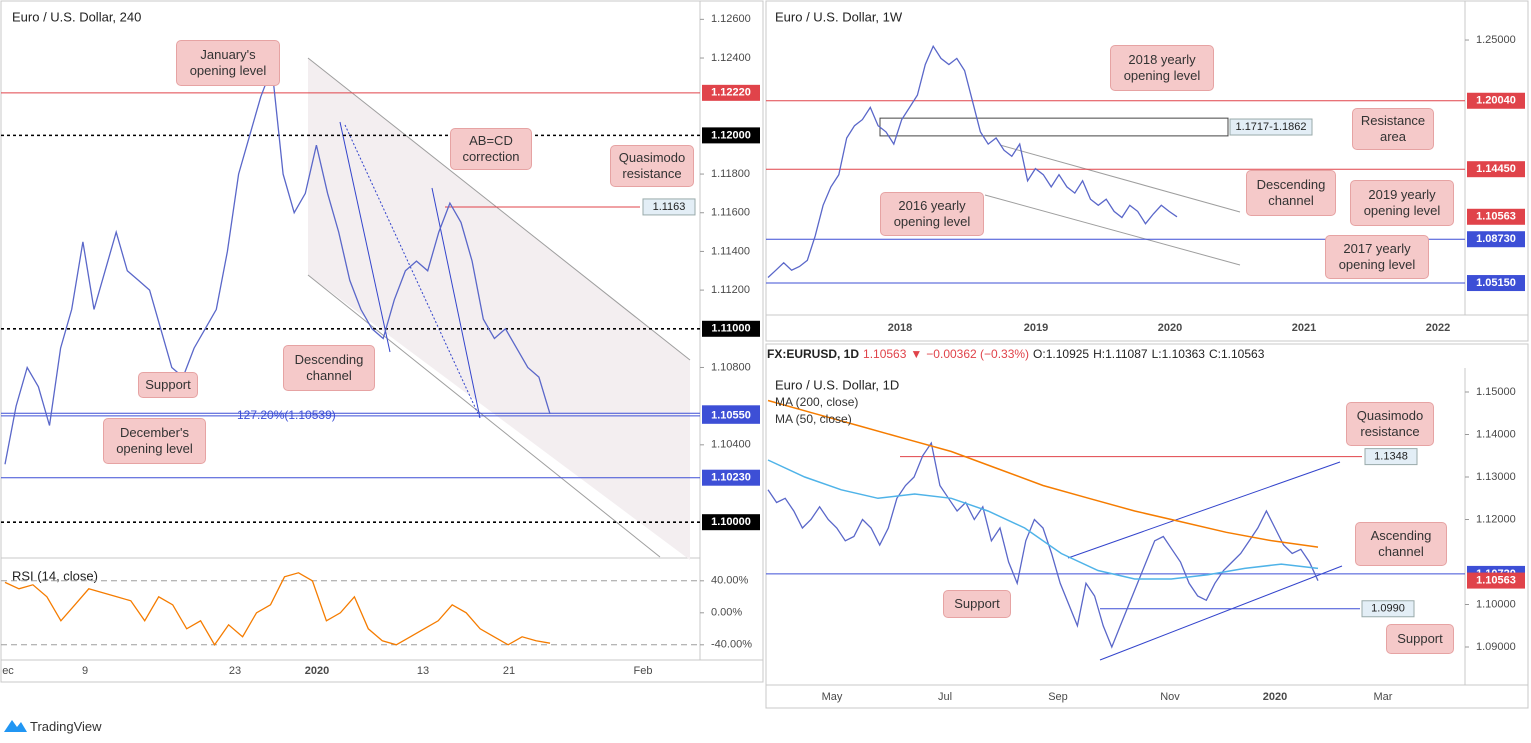 The width and height of the screenshot is (1531, 743). Describe the element at coordinates (1496, 239) in the screenshot. I see `level-label: 1.08730` at that location.